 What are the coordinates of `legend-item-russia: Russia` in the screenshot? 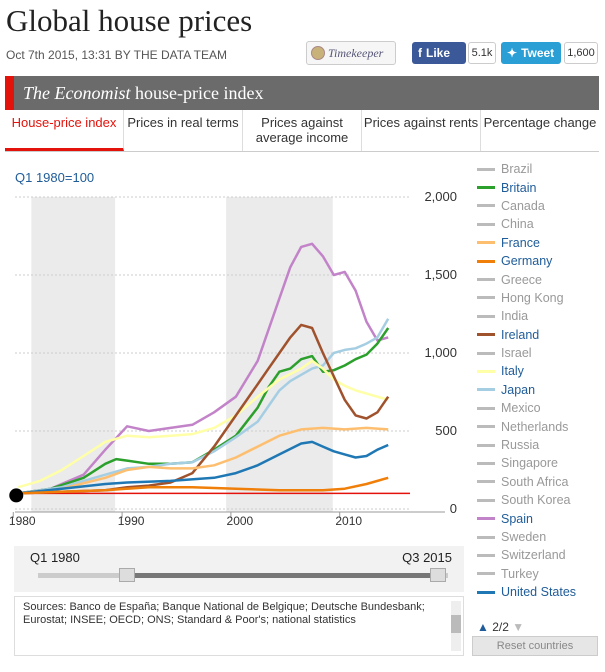 It's located at (538, 445).